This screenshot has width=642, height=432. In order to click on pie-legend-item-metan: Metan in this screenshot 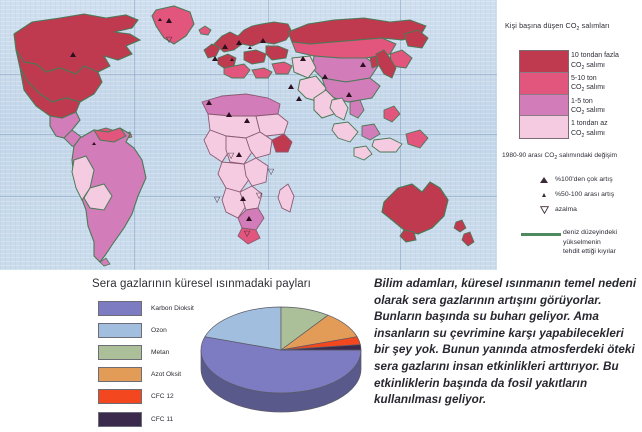, I will do `click(153, 352)`.